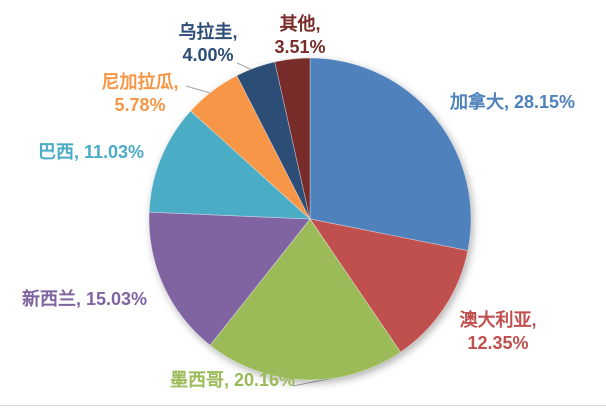 The image size is (606, 411). I want to click on slice-label-line: 尼加拉瓜,, so click(140, 82).